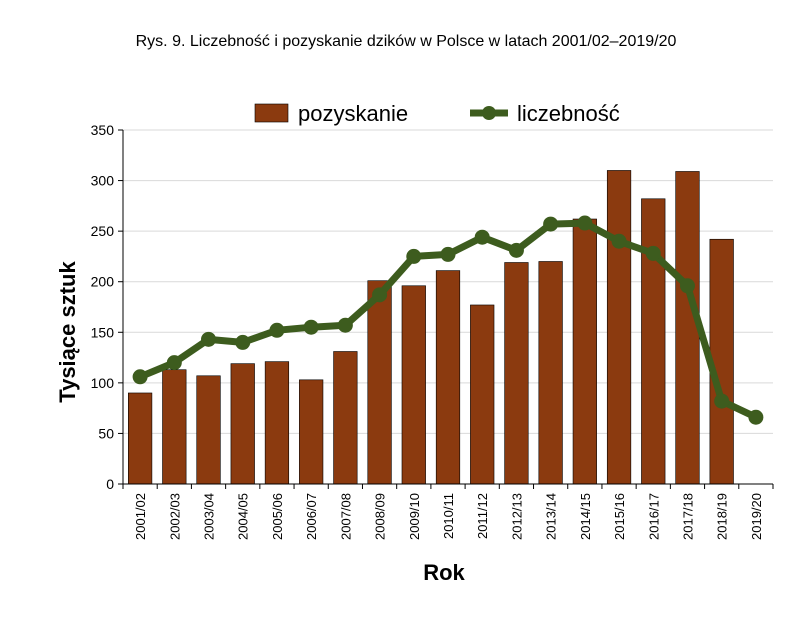  What do you see at coordinates (756, 417) in the screenshot?
I see `point-2019/20` at bounding box center [756, 417].